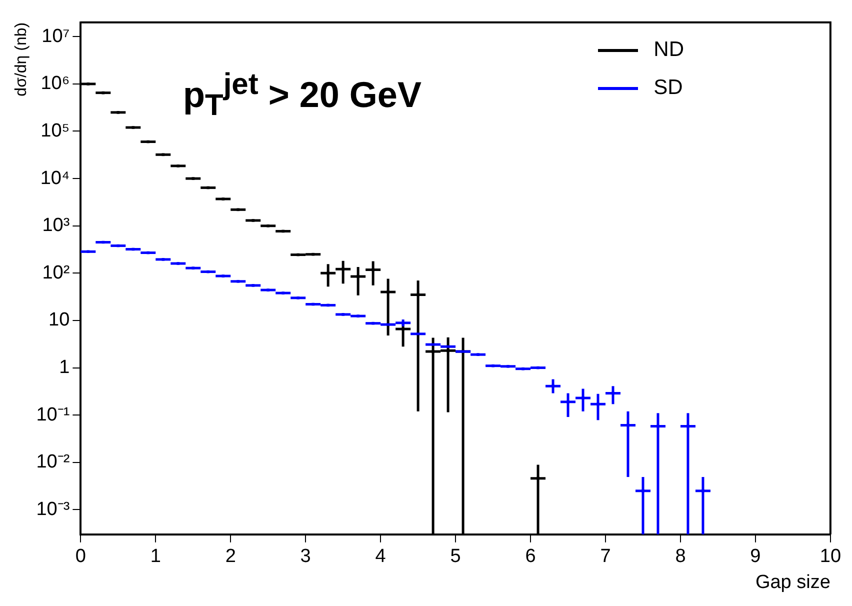 Image resolution: width=852 pixels, height=606 pixels. Describe the element at coordinates (55, 178) in the screenshot. I see `y-tick-label: 10⁴` at that location.